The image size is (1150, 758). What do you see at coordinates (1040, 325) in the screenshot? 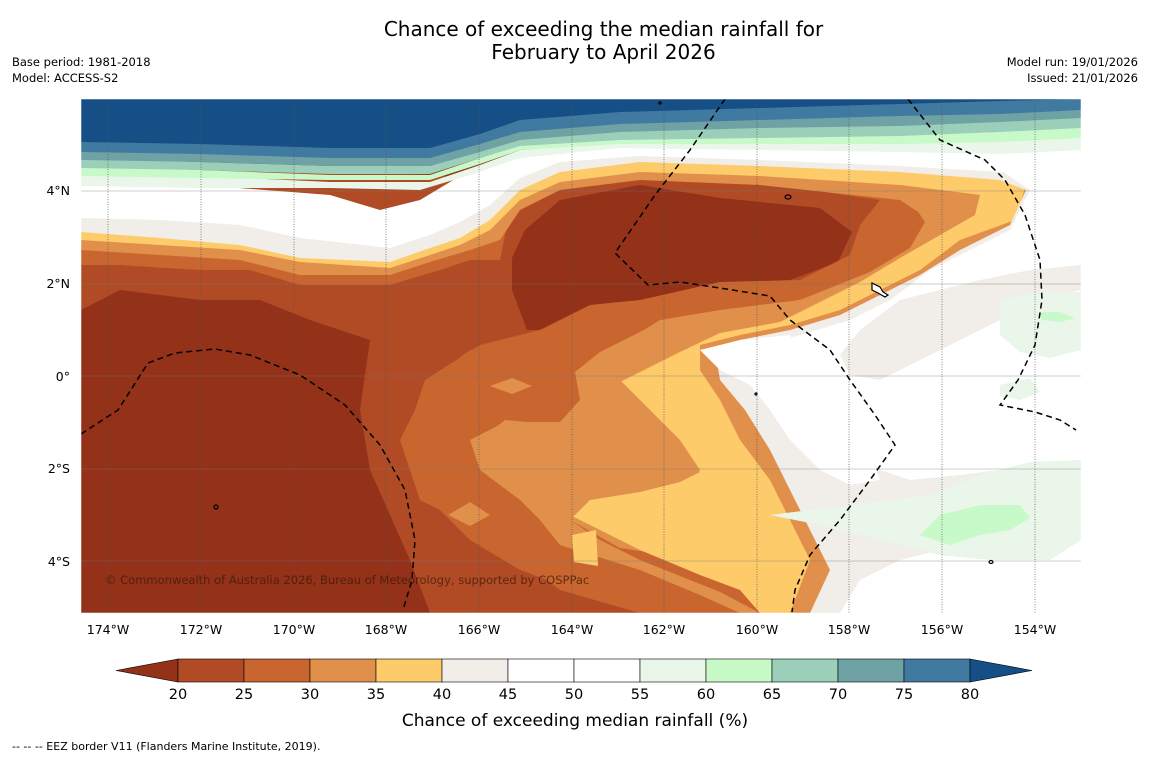
I see `band-55-60-a` at bounding box center [1040, 325].